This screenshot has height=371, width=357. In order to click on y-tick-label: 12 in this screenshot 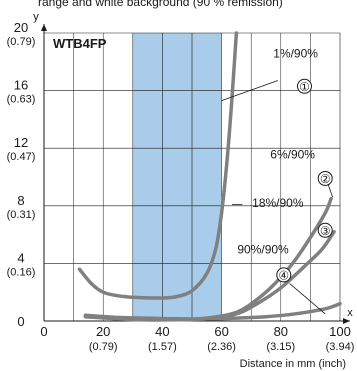, I will do `click(21, 142)`.